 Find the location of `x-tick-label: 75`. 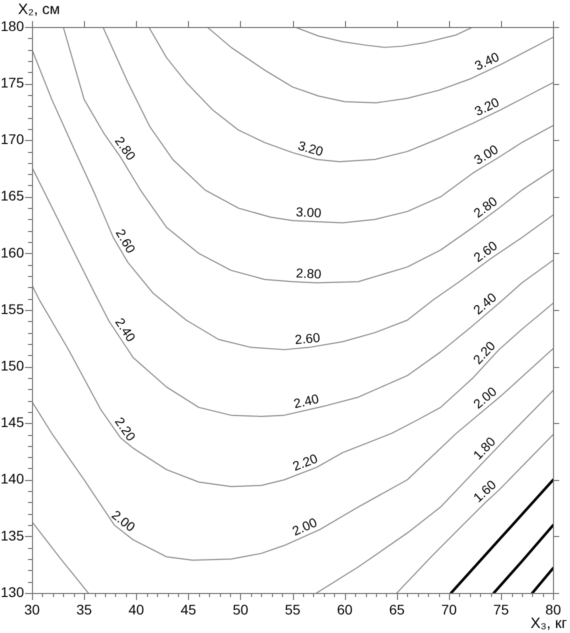

x-tick-label: 75 is located at coordinates (501, 609).